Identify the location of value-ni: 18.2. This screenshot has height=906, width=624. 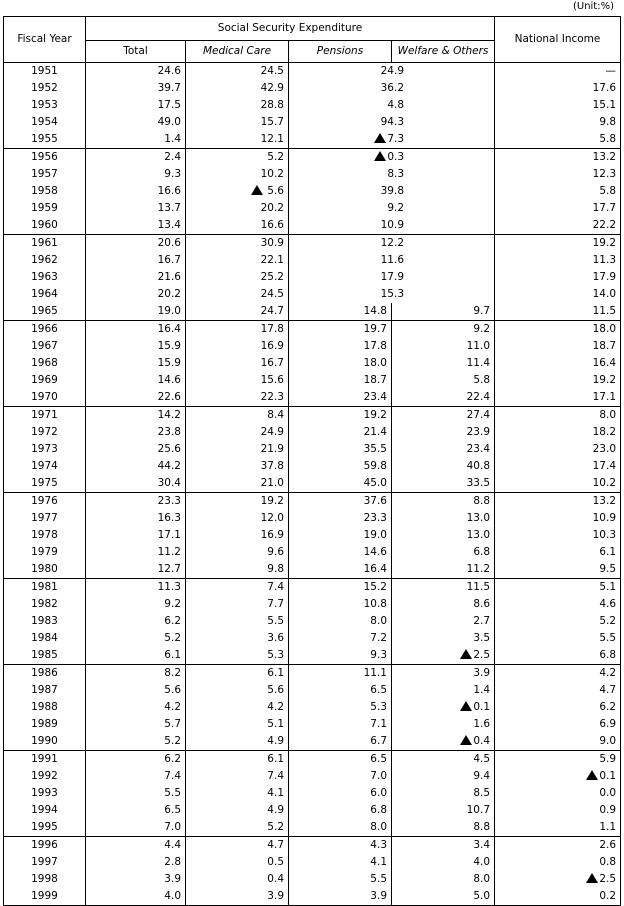
(604, 432).